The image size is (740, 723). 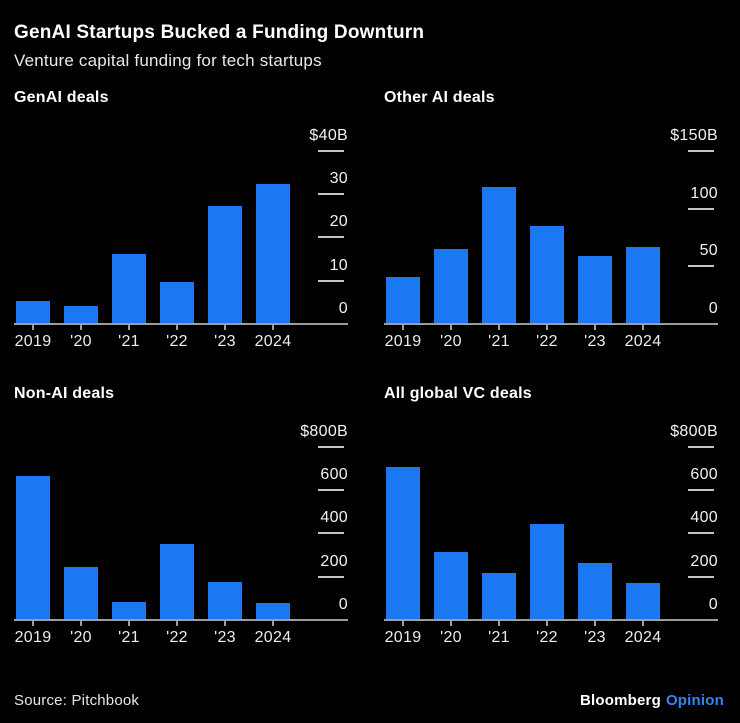 What do you see at coordinates (620, 700) in the screenshot?
I see `bloomberg-wordmark: Bloomberg` at bounding box center [620, 700].